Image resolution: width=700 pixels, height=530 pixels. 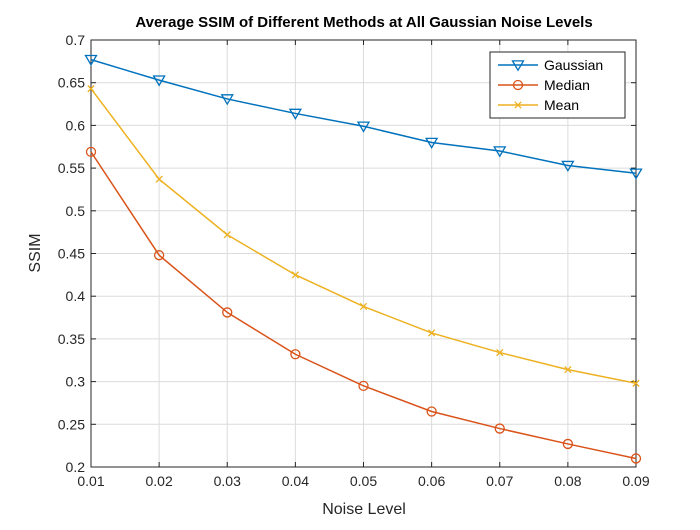 What do you see at coordinates (538, 105) in the screenshot?
I see `legend-entry: Mean` at bounding box center [538, 105].